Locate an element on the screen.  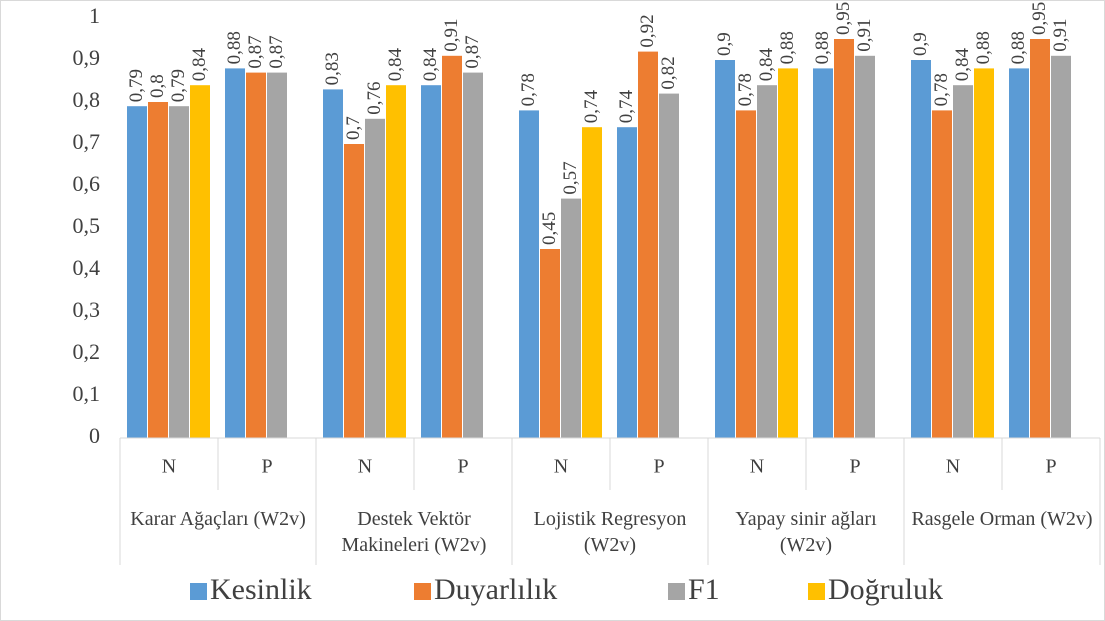
legend-label: Kesinlik is located at coordinates (261, 589).